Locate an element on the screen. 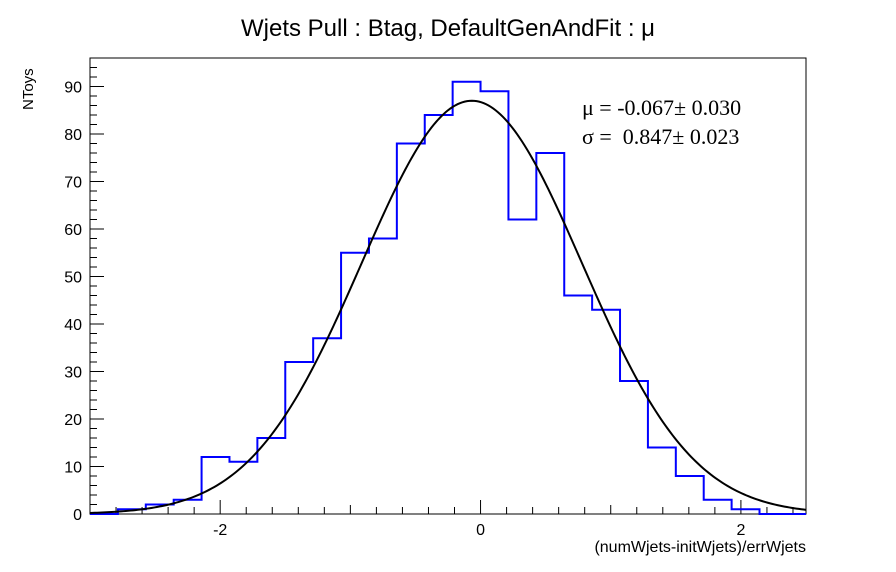 The width and height of the screenshot is (896, 572). chart-title: Wjets Pull : Btag, DefaultGenAndFit : μ is located at coordinates (448, 28).